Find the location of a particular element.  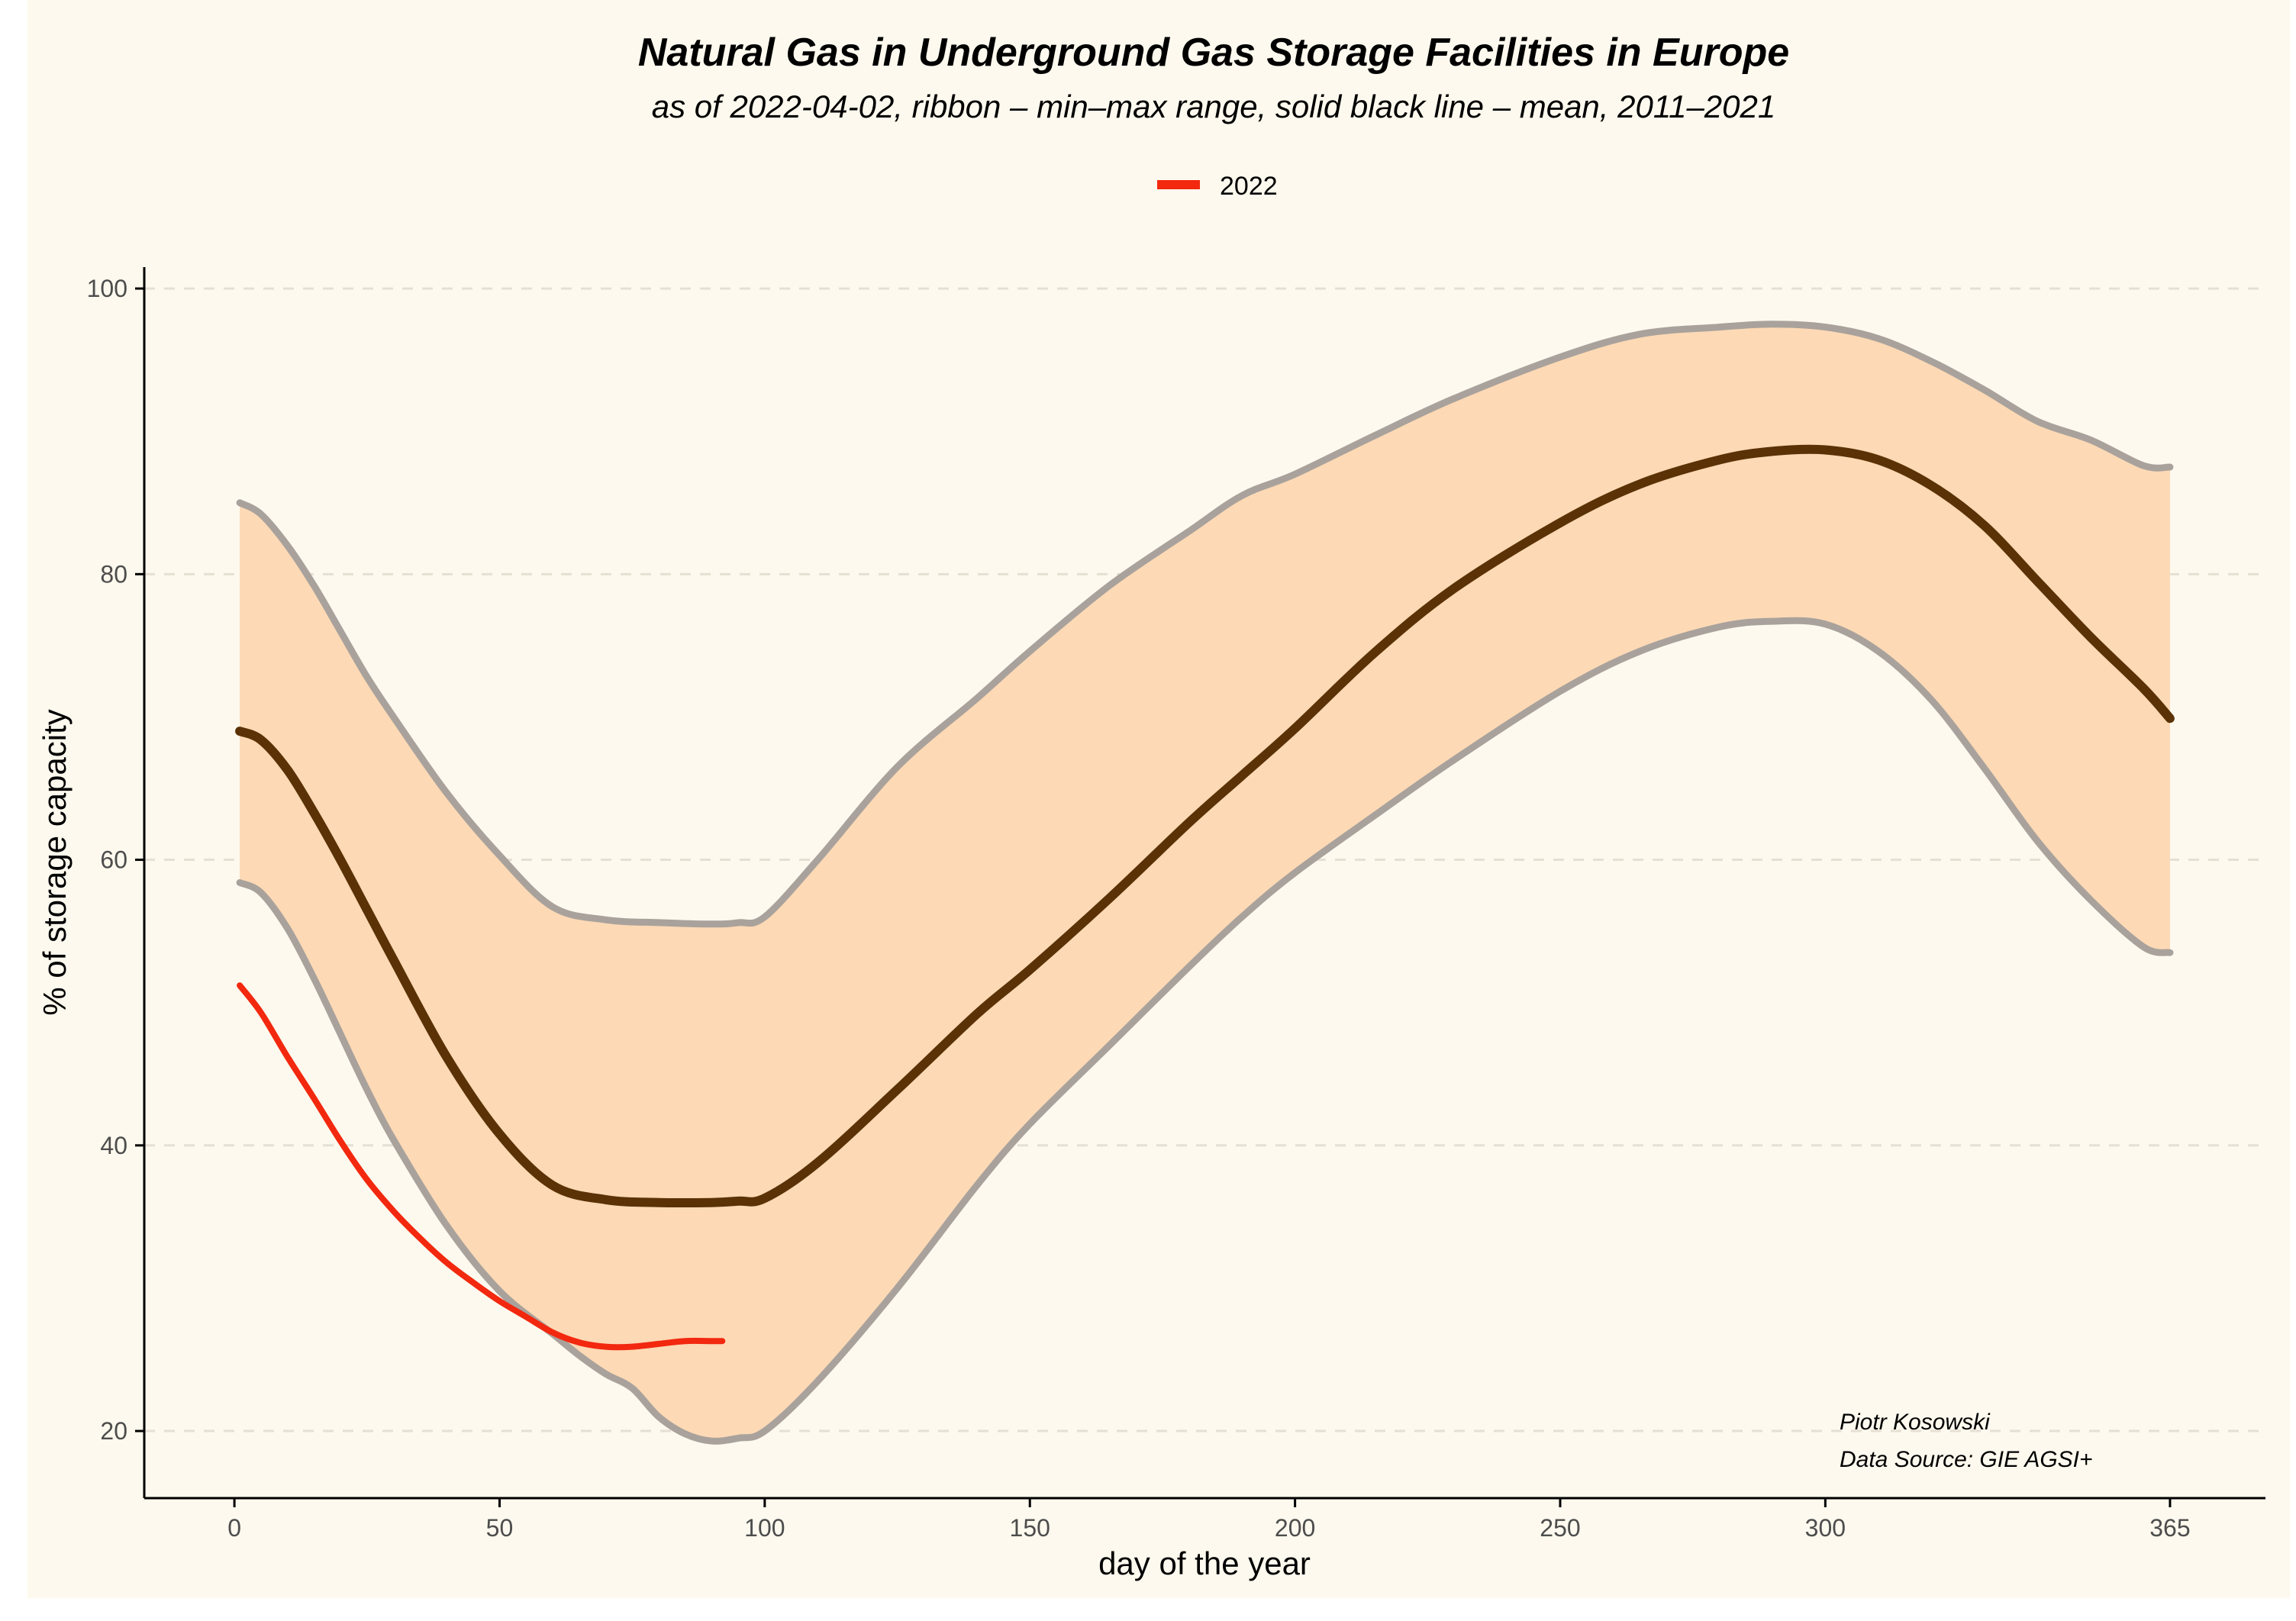

x-tick-label-250: 250 is located at coordinates (1560, 1528).